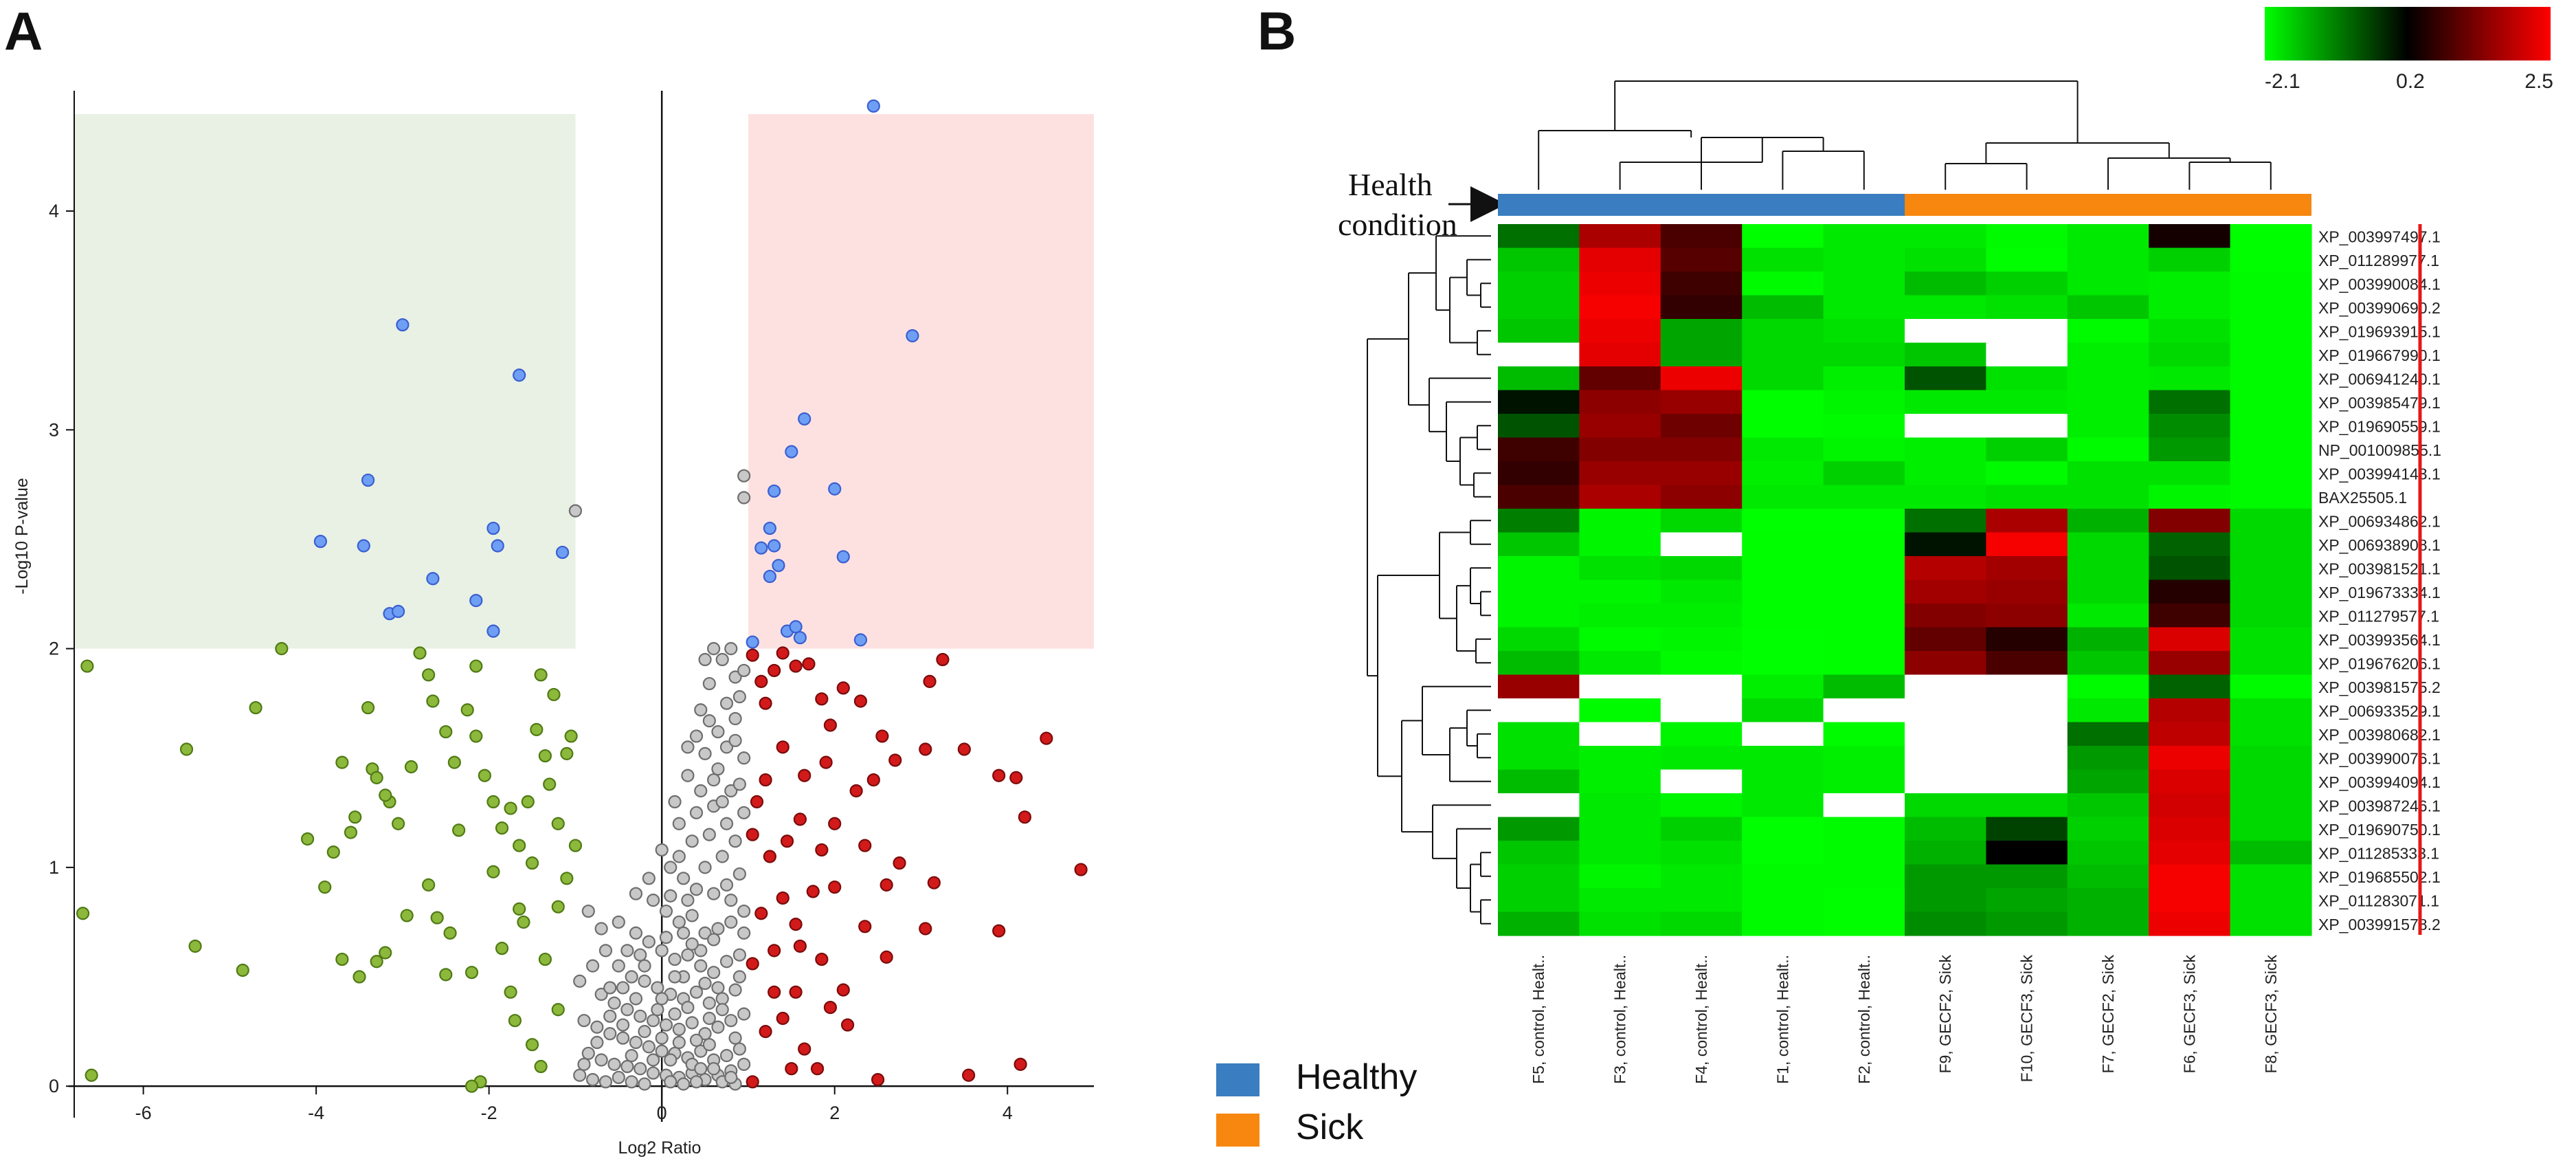 This screenshot has width=2576, height=1161. What do you see at coordinates (662, 1113) in the screenshot?
I see `x-tick-label: 0` at bounding box center [662, 1113].